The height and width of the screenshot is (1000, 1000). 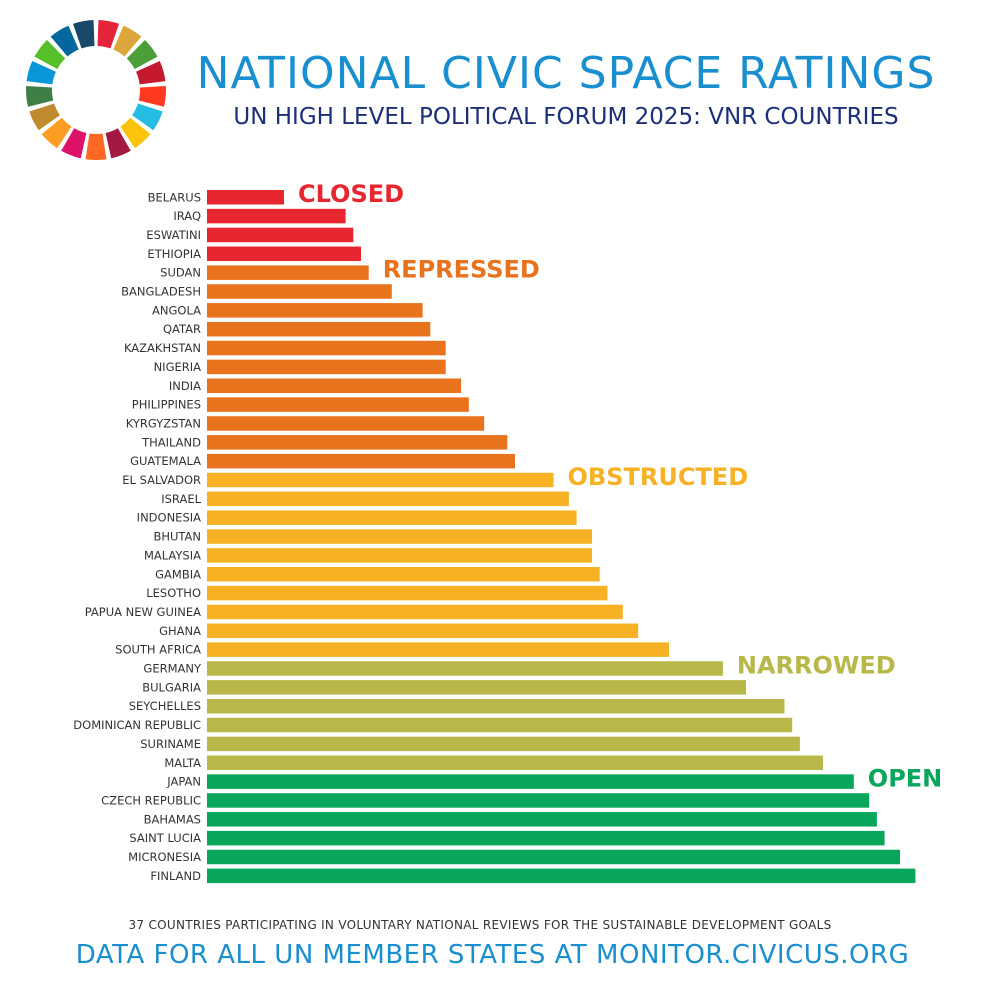 I want to click on category-label: KAZAKHSTAN, so click(x=162, y=348).